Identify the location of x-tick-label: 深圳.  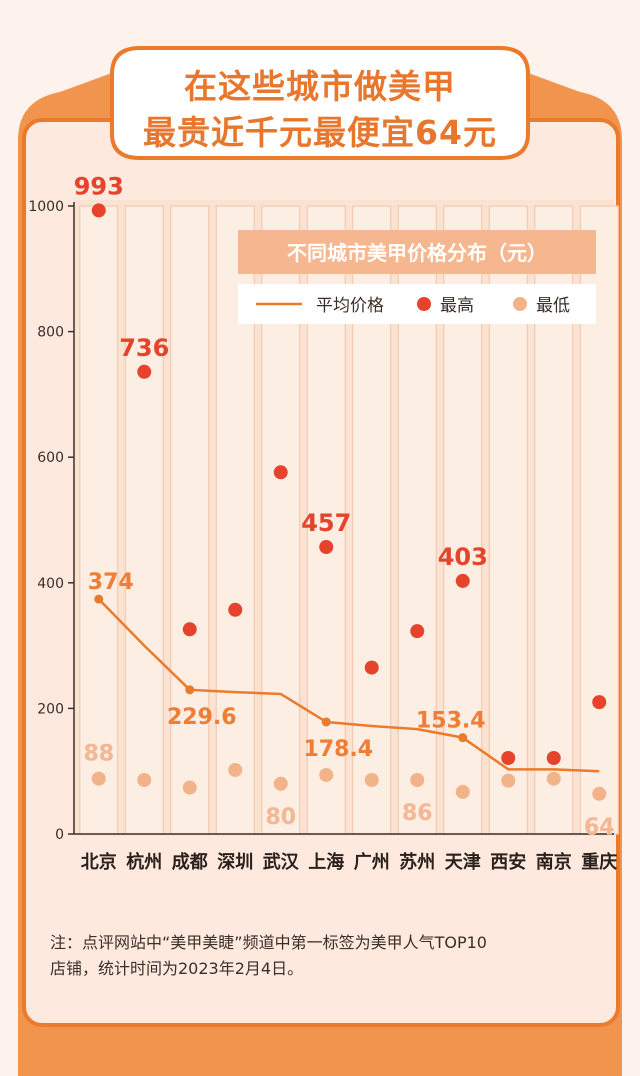
(235, 862).